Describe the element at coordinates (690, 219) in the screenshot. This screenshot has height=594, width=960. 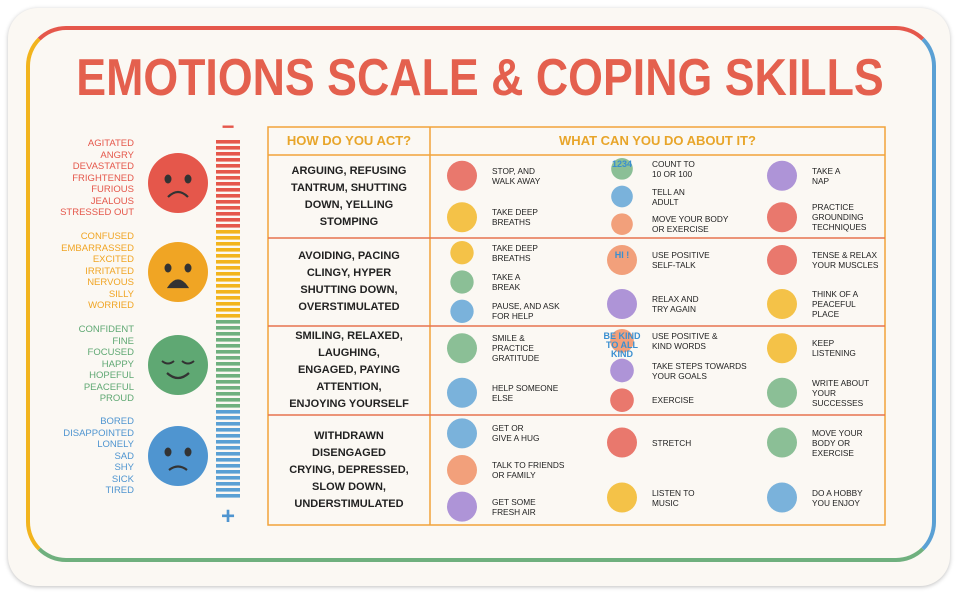
I see `coping-text: MOVE YOUR BODY` at that location.